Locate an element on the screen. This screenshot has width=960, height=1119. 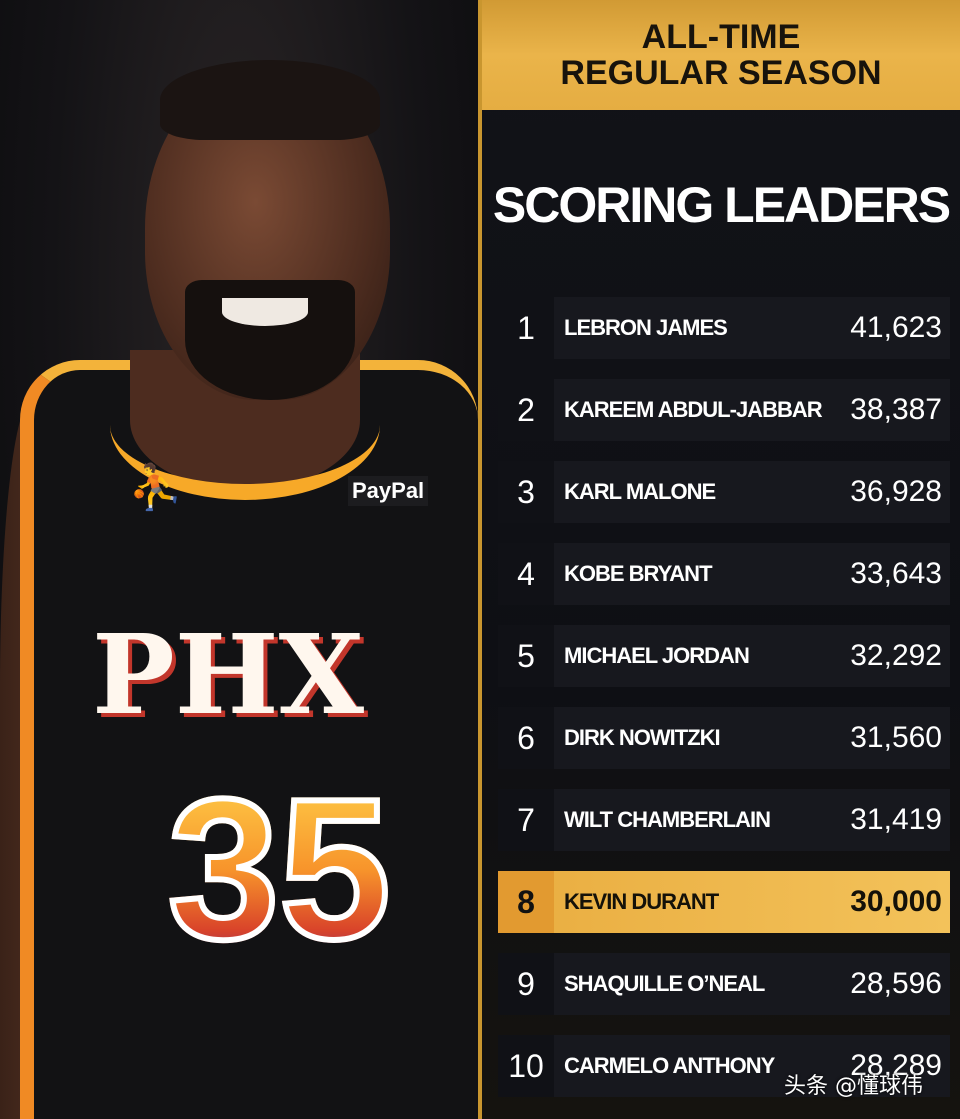
leader-row: 4 KOBE BRYANT 33,643 is located at coordinates (724, 574).